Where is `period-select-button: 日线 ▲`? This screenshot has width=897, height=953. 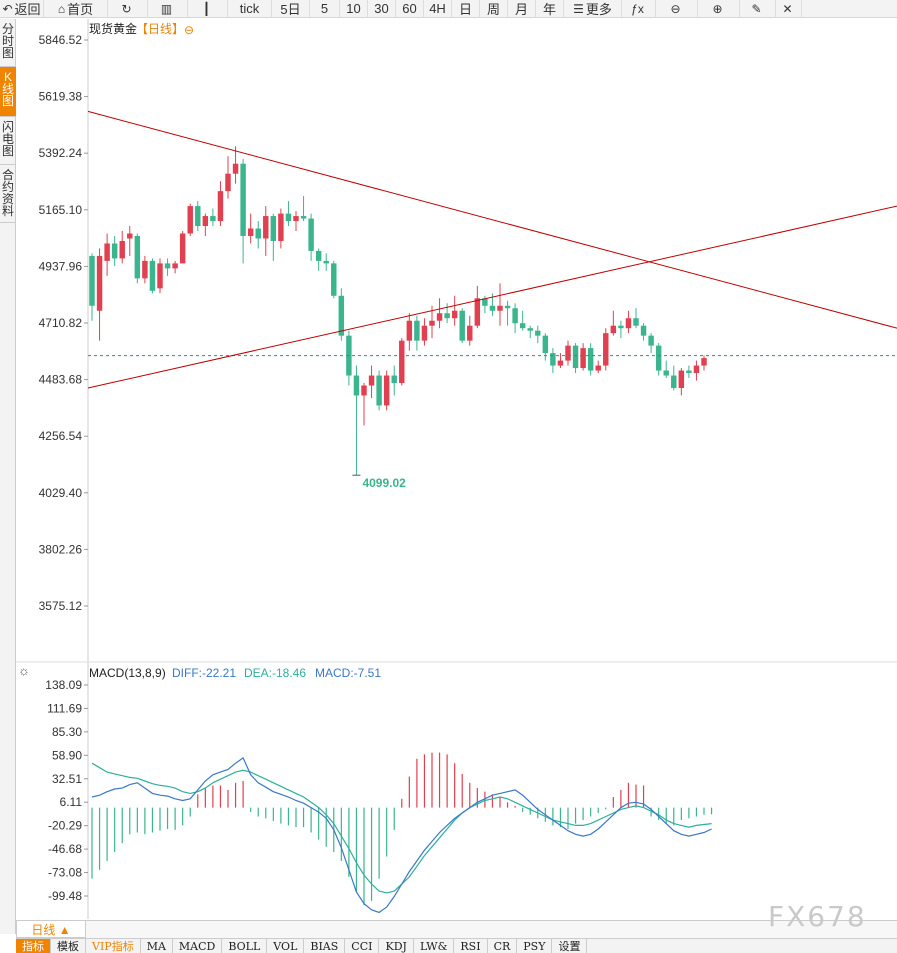 period-select-button: 日线 ▲ is located at coordinates (51, 929).